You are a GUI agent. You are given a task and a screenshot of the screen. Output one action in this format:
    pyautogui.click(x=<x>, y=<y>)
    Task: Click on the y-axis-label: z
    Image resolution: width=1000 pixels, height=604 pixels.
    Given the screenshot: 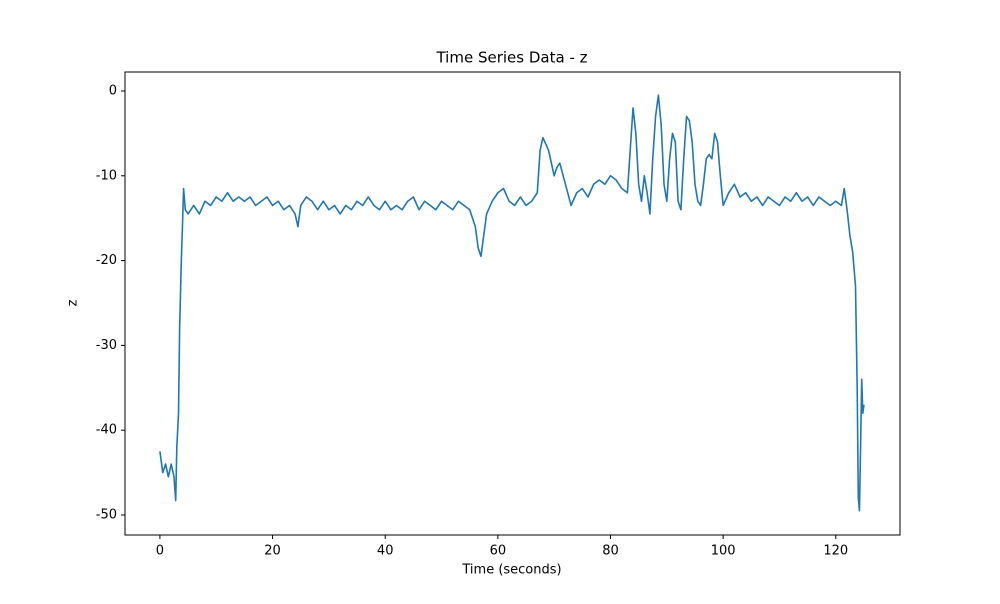 What is the action you would take?
    pyautogui.click(x=73, y=302)
    